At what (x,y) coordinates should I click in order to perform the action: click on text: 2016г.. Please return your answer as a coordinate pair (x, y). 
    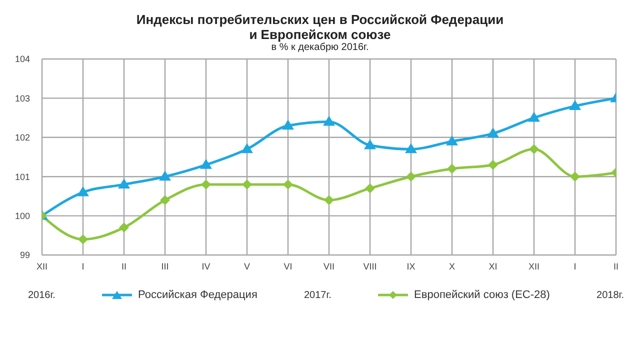
    Looking at the image, I should click on (42, 295).